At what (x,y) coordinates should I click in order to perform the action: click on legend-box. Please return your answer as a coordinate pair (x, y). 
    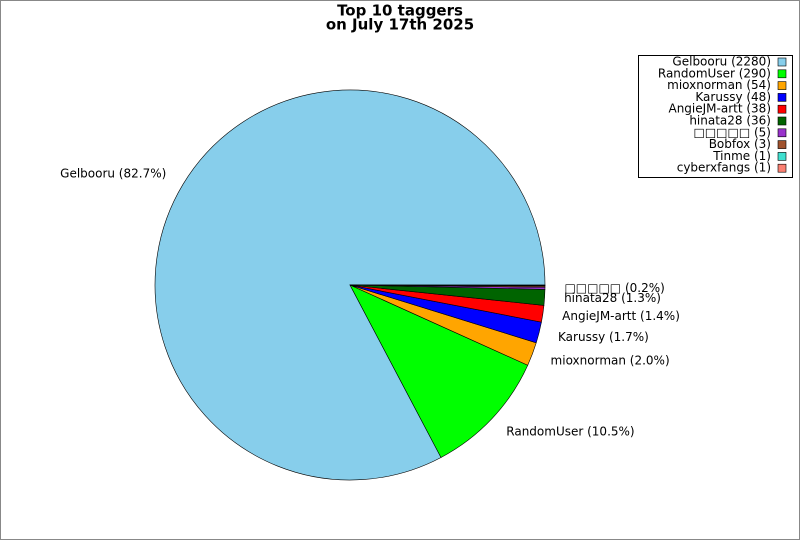
    Looking at the image, I should click on (715, 116).